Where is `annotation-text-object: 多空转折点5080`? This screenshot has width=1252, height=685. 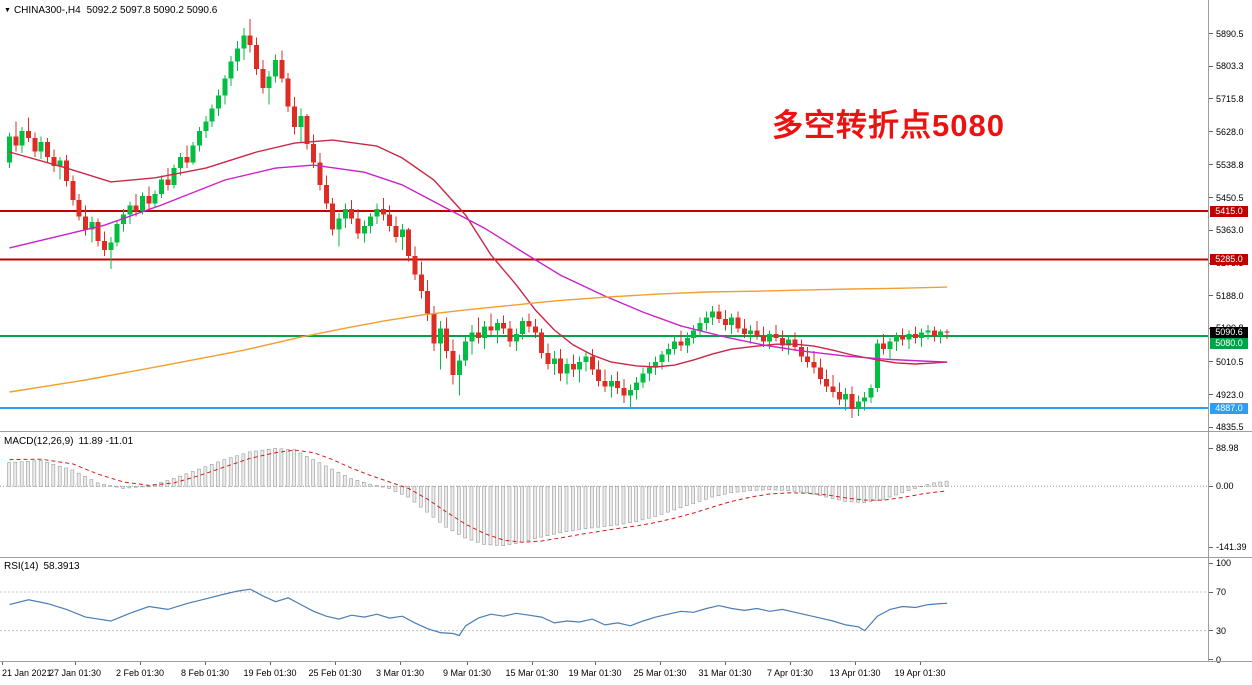 annotation-text-object: 多空转折点5080 is located at coordinates (888, 125).